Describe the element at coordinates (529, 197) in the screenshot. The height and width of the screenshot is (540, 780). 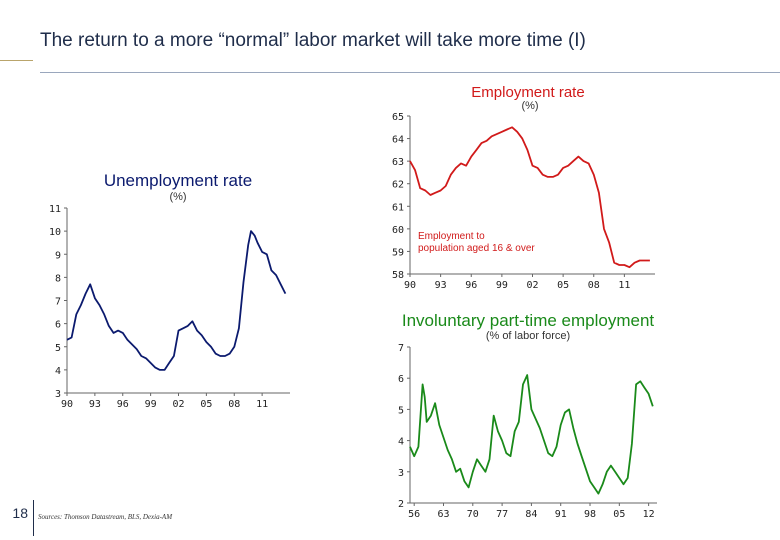
I see `employment-series-line` at that location.